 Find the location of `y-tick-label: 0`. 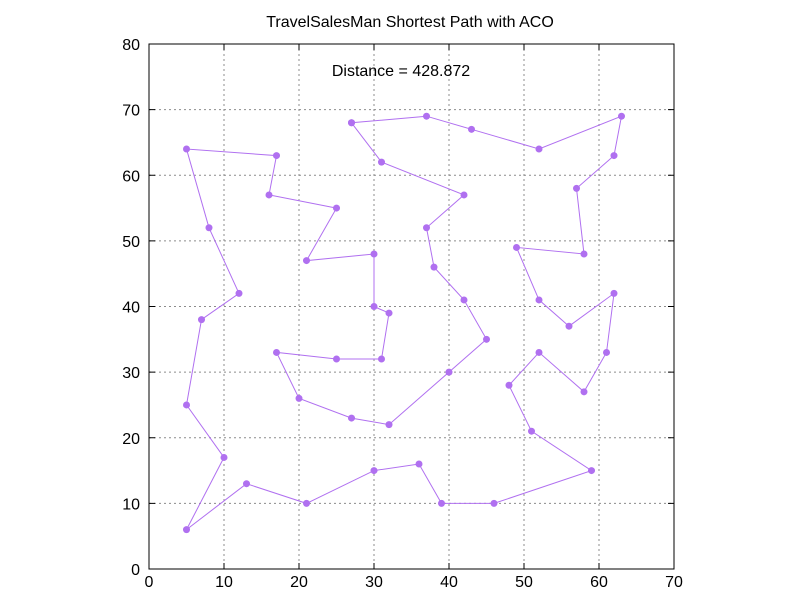

y-tick-label: 0 is located at coordinates (135, 570).